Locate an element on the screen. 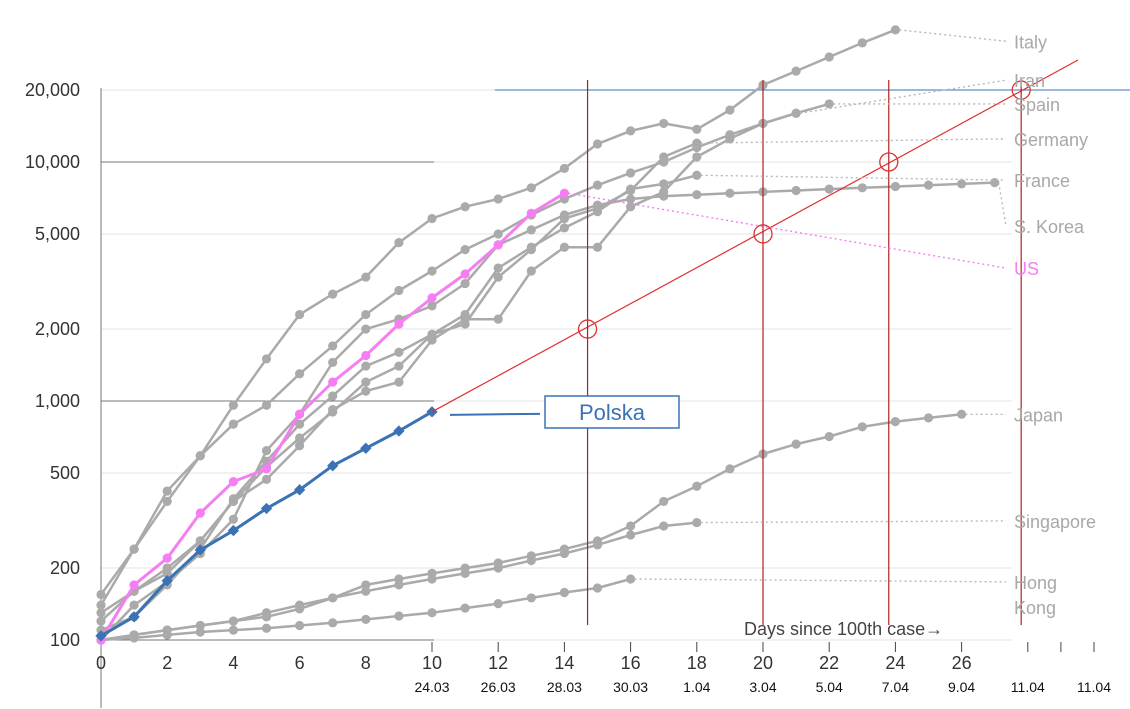 The height and width of the screenshot is (709, 1130). series-label-japan: Japan is located at coordinates (1038, 415).